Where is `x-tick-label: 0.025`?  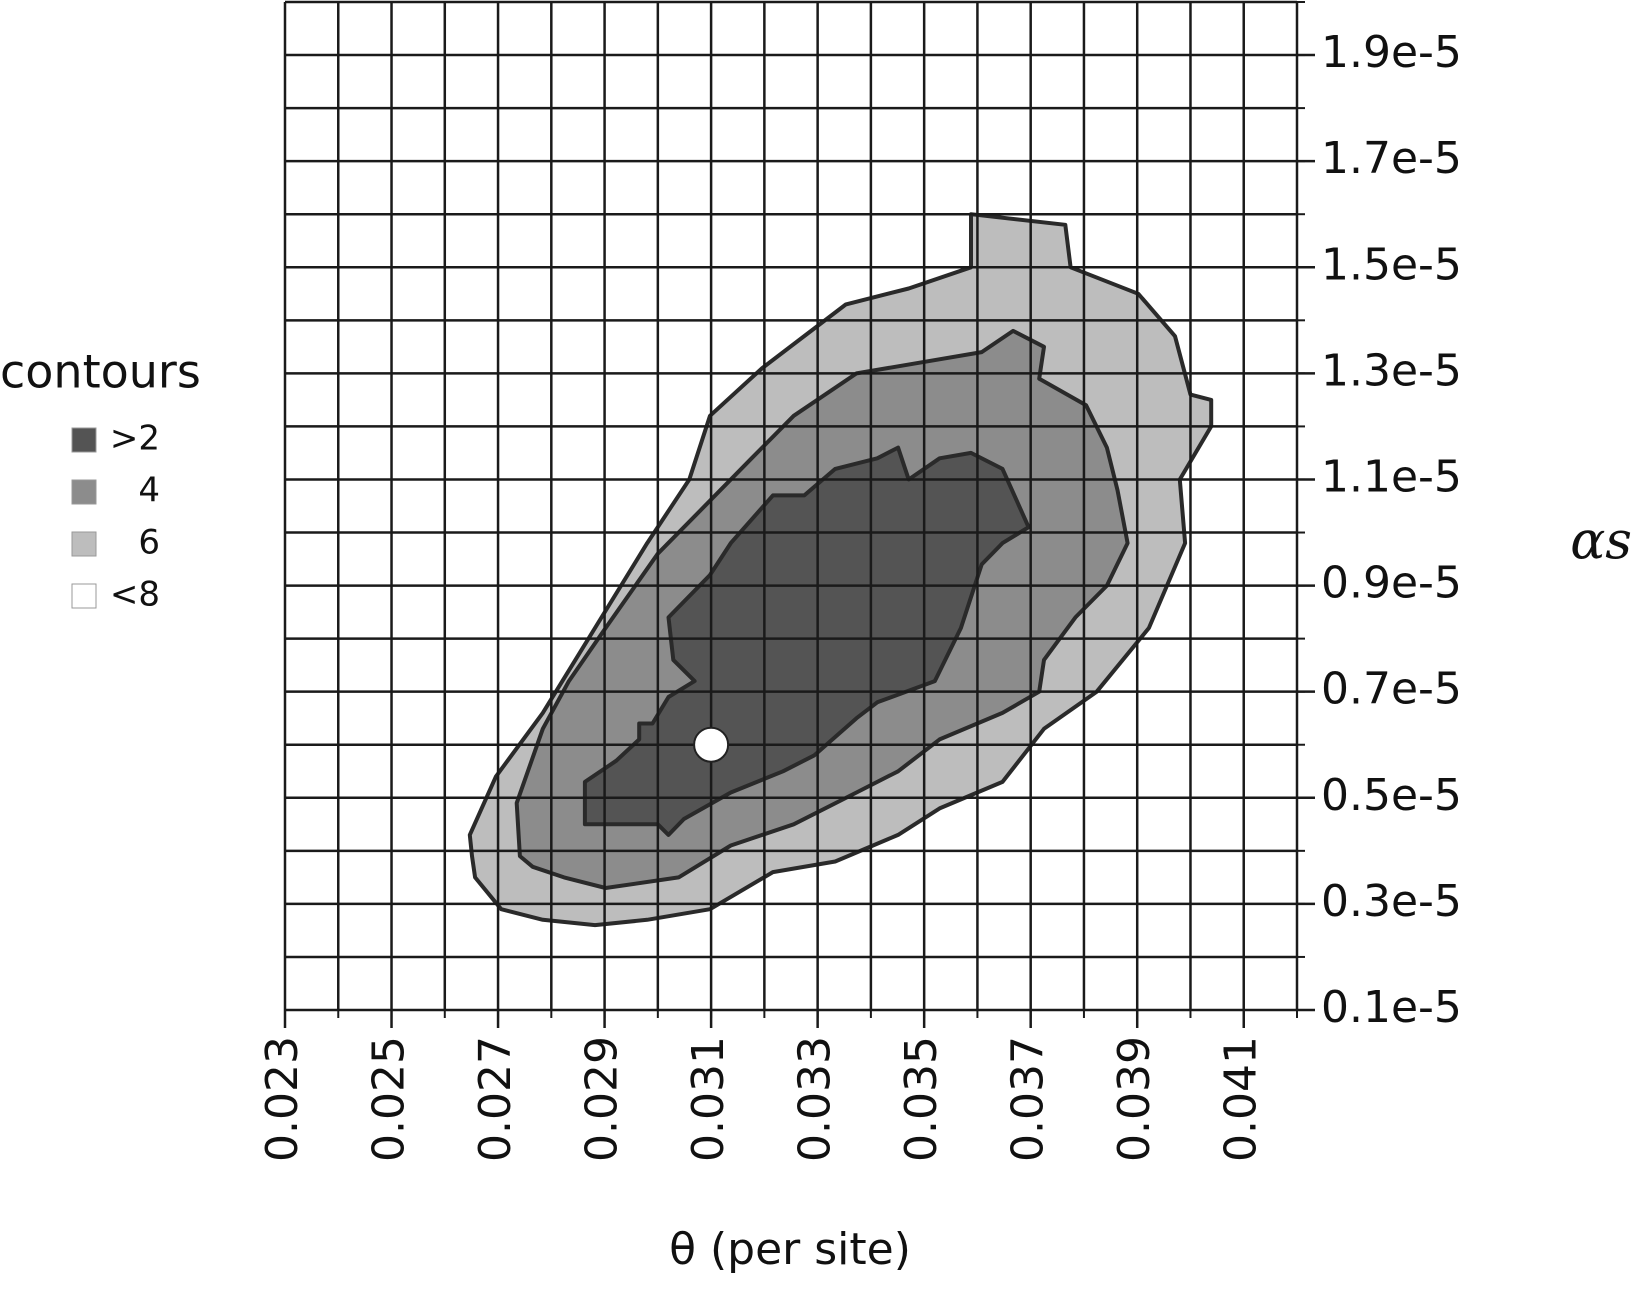 x-tick-label: 0.025 is located at coordinates (389, 1099).